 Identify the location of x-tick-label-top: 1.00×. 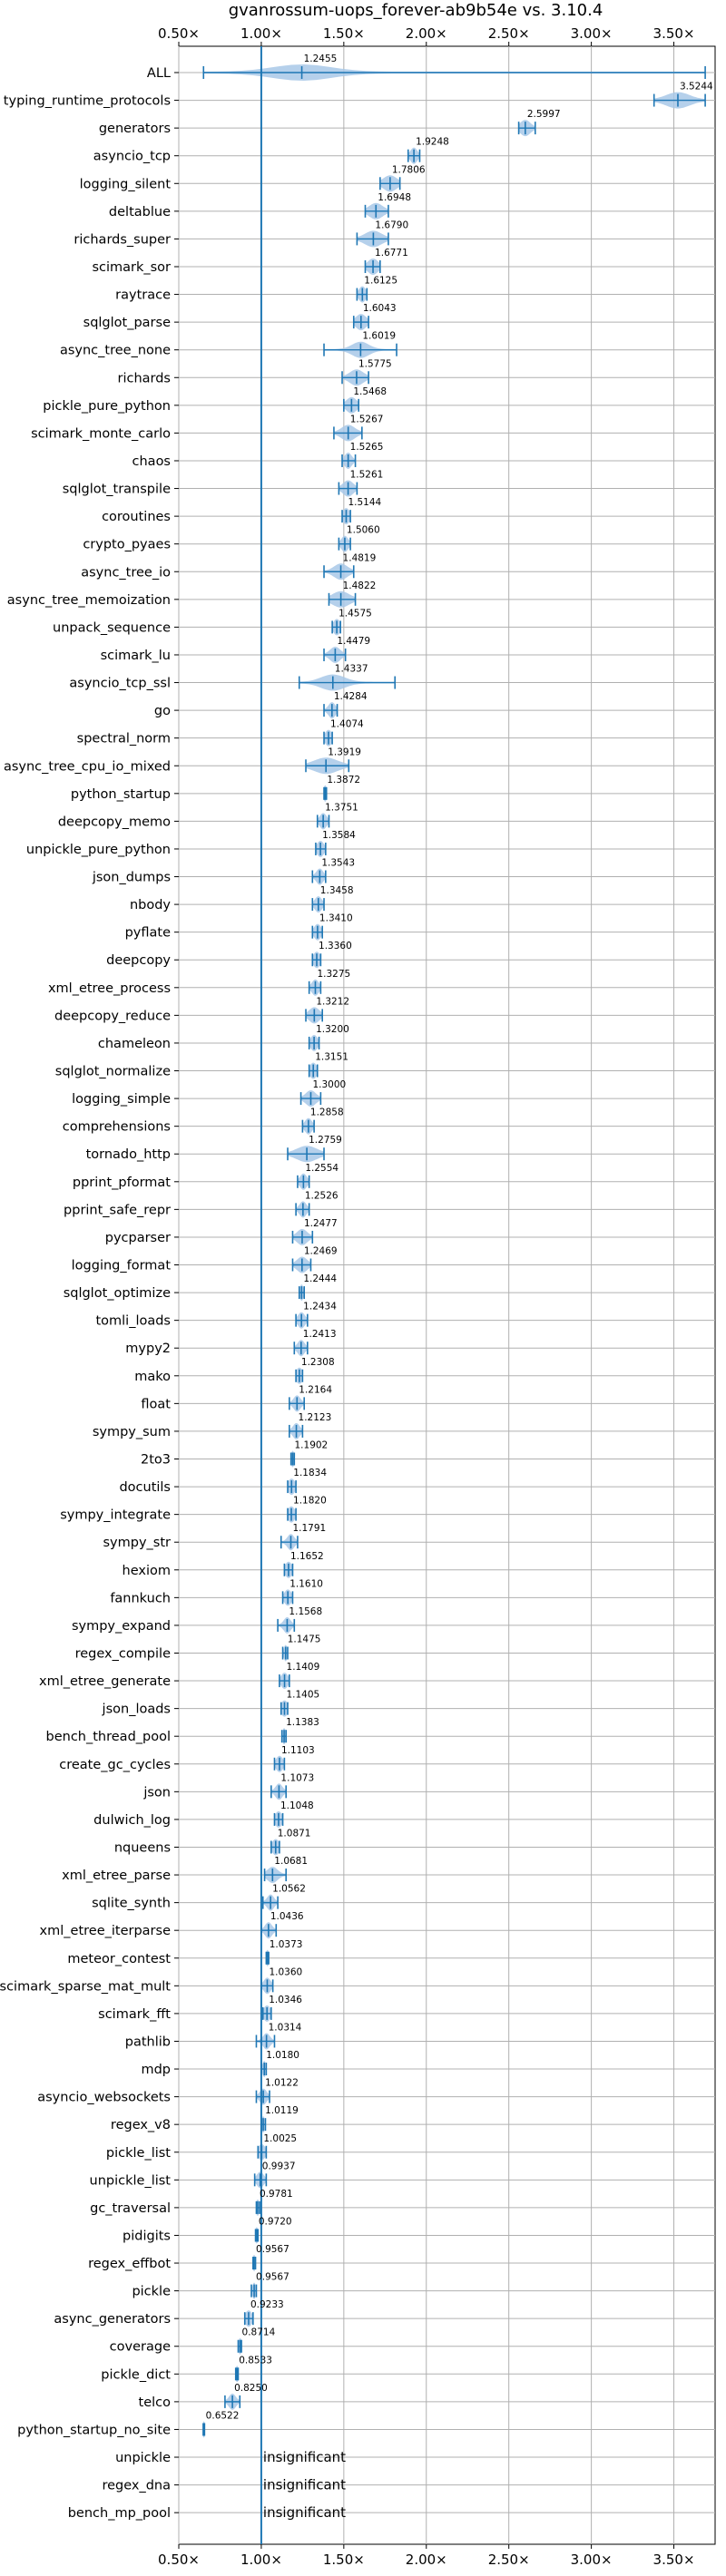
(261, 33).